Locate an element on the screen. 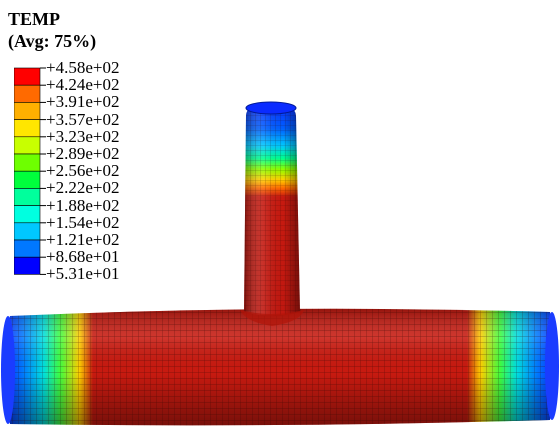 Image resolution: width=560 pixels, height=432 pixels. legend-value-label: +3.23e+02 is located at coordinates (83, 136).